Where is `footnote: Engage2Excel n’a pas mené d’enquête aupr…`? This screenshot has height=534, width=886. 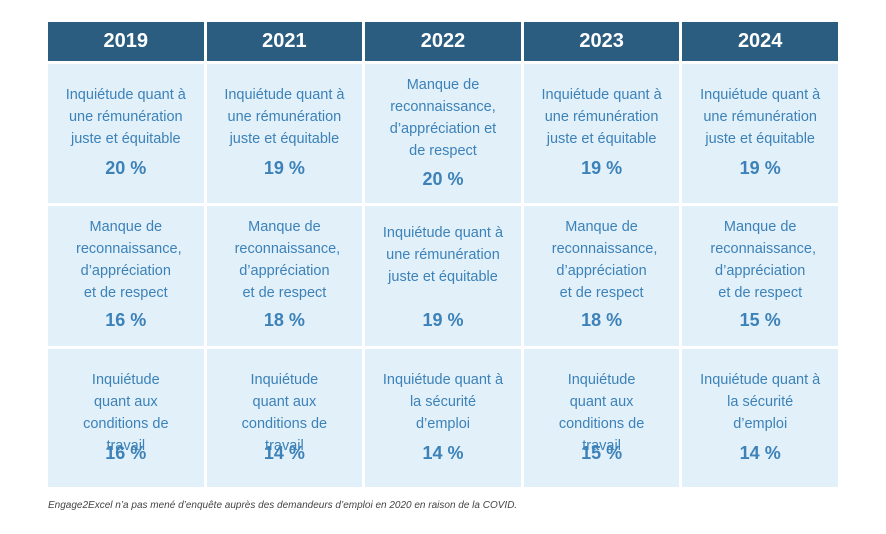 footnote: Engage2Excel n’a pas mené d’enquête aupr… is located at coordinates (283, 505).